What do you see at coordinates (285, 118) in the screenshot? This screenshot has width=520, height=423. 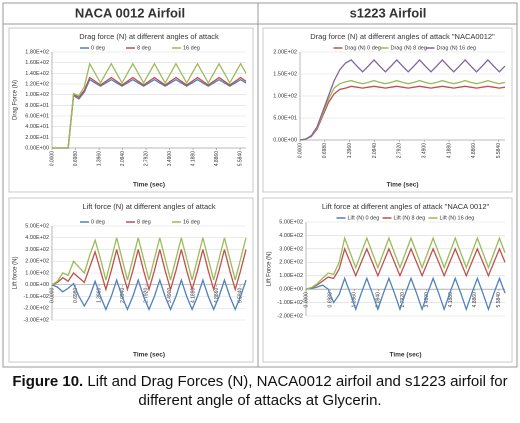 I see `y-tick-label: 5.00E+01` at bounding box center [285, 118].